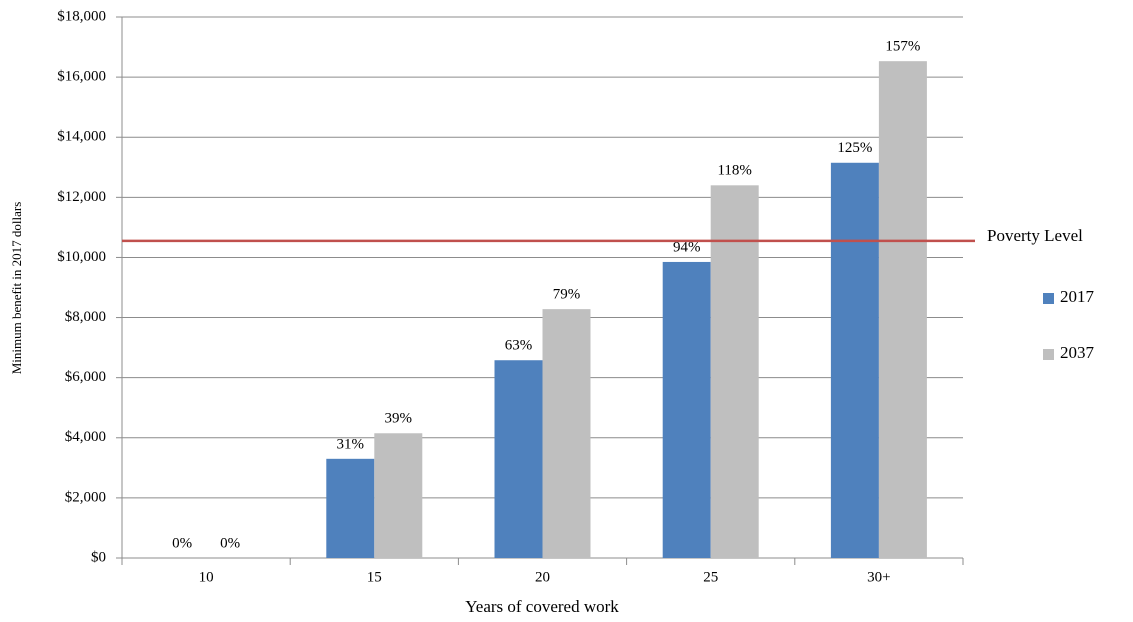 This screenshot has height=622, width=1133. I want to click on data-label: 79%, so click(567, 295).